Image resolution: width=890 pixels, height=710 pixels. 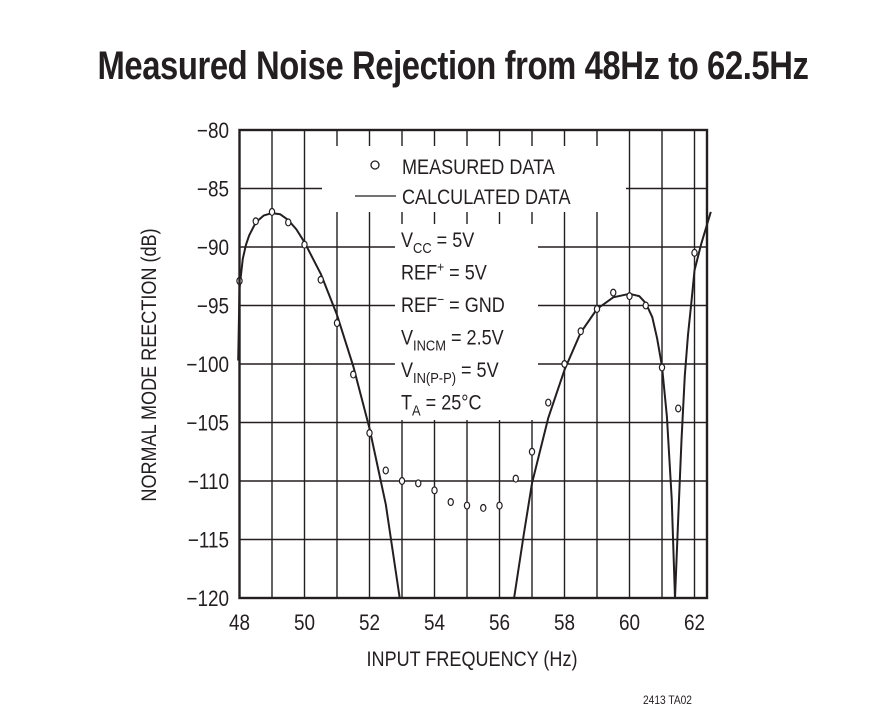 I want to click on x-tick-label: 60, so click(x=629, y=623).